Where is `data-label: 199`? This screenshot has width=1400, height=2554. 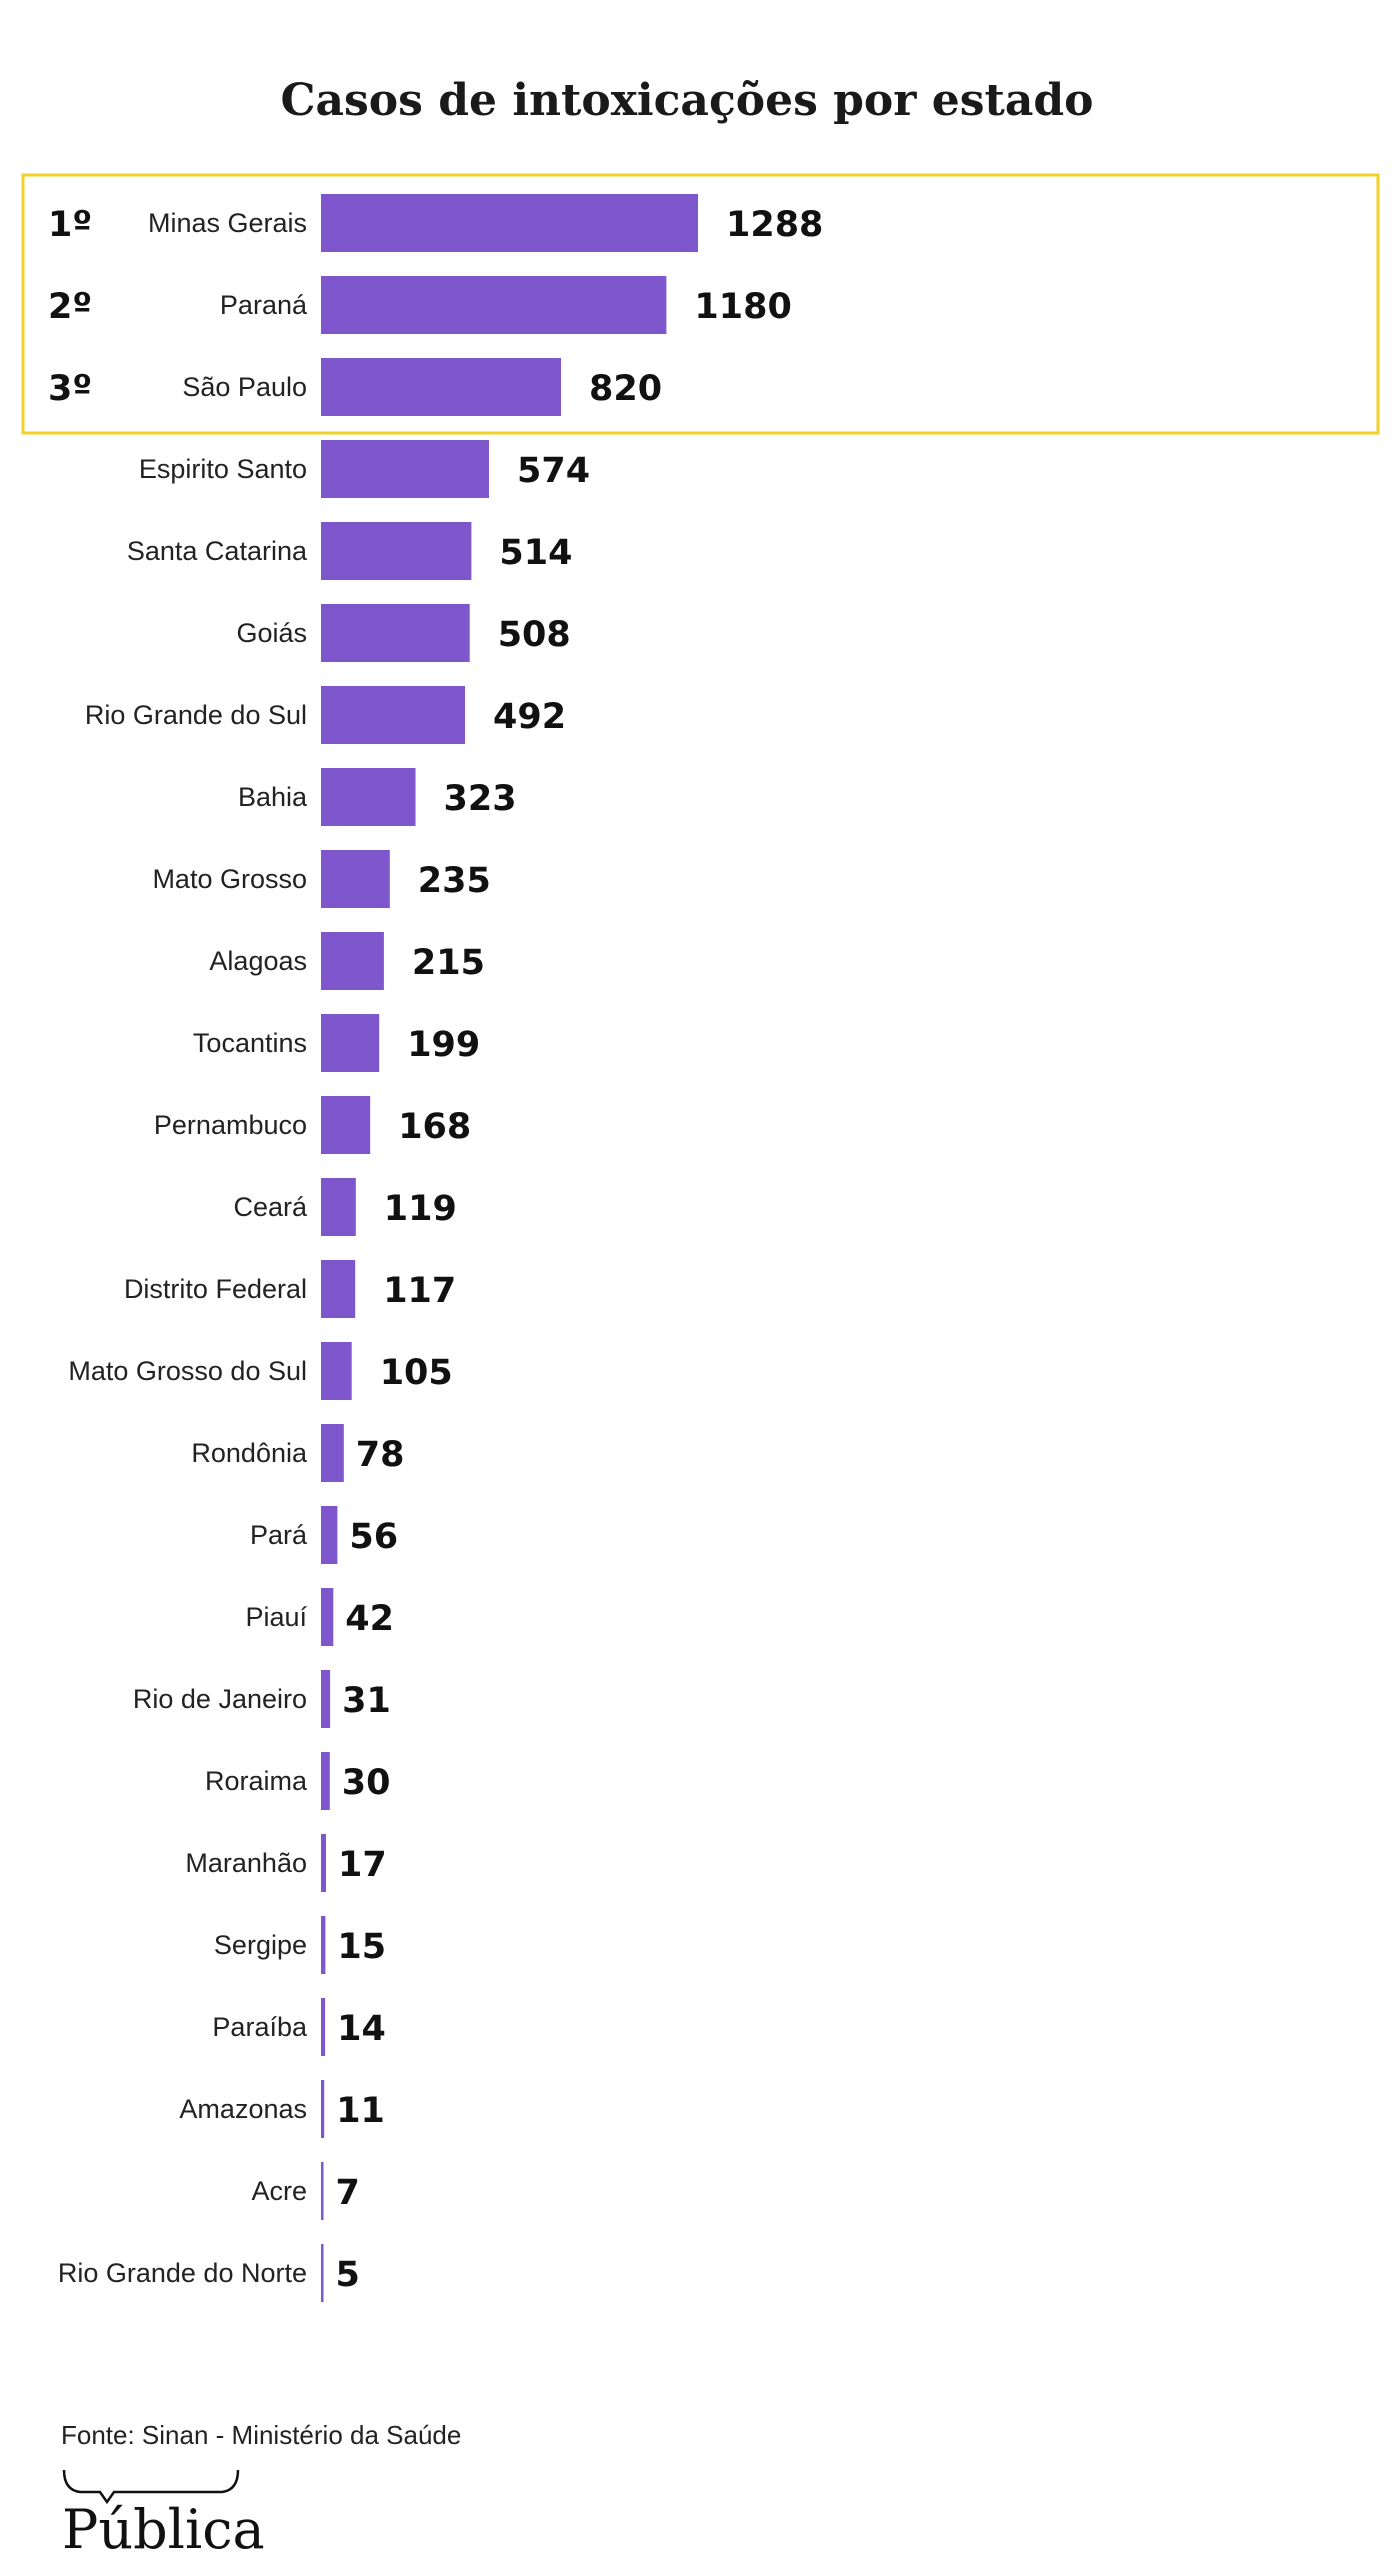 data-label: 199 is located at coordinates (443, 1045).